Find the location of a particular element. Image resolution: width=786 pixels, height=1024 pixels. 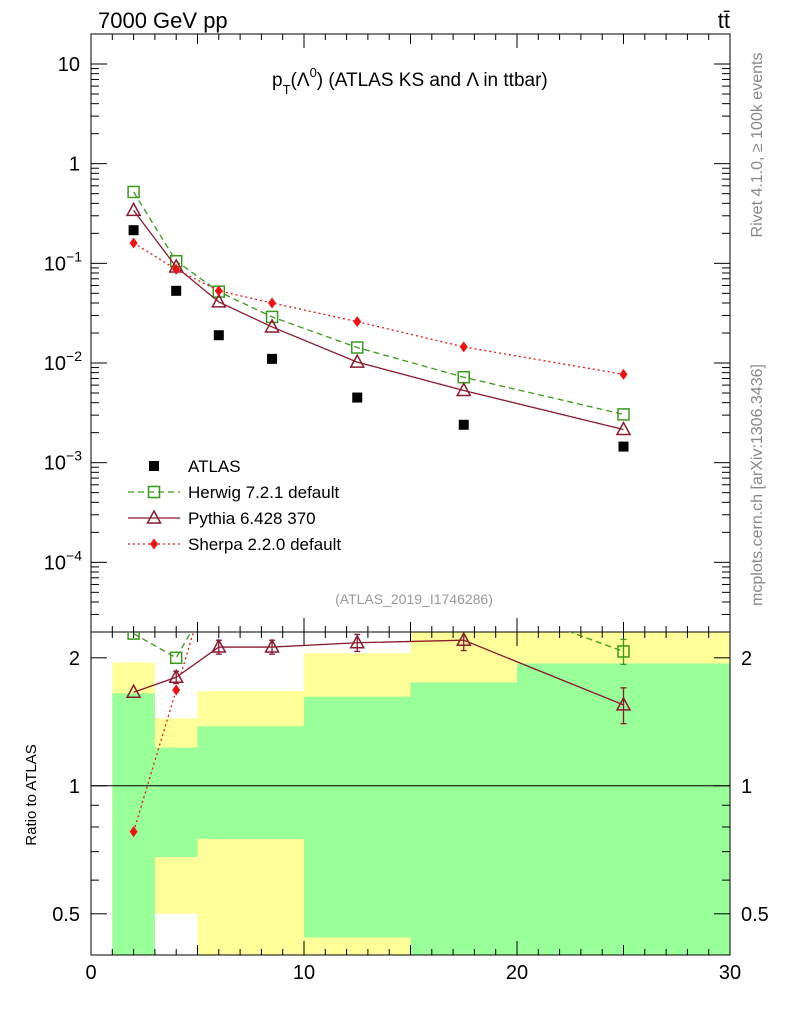

ratio-ylabel: Ratio to ATLAS is located at coordinates (31, 794).